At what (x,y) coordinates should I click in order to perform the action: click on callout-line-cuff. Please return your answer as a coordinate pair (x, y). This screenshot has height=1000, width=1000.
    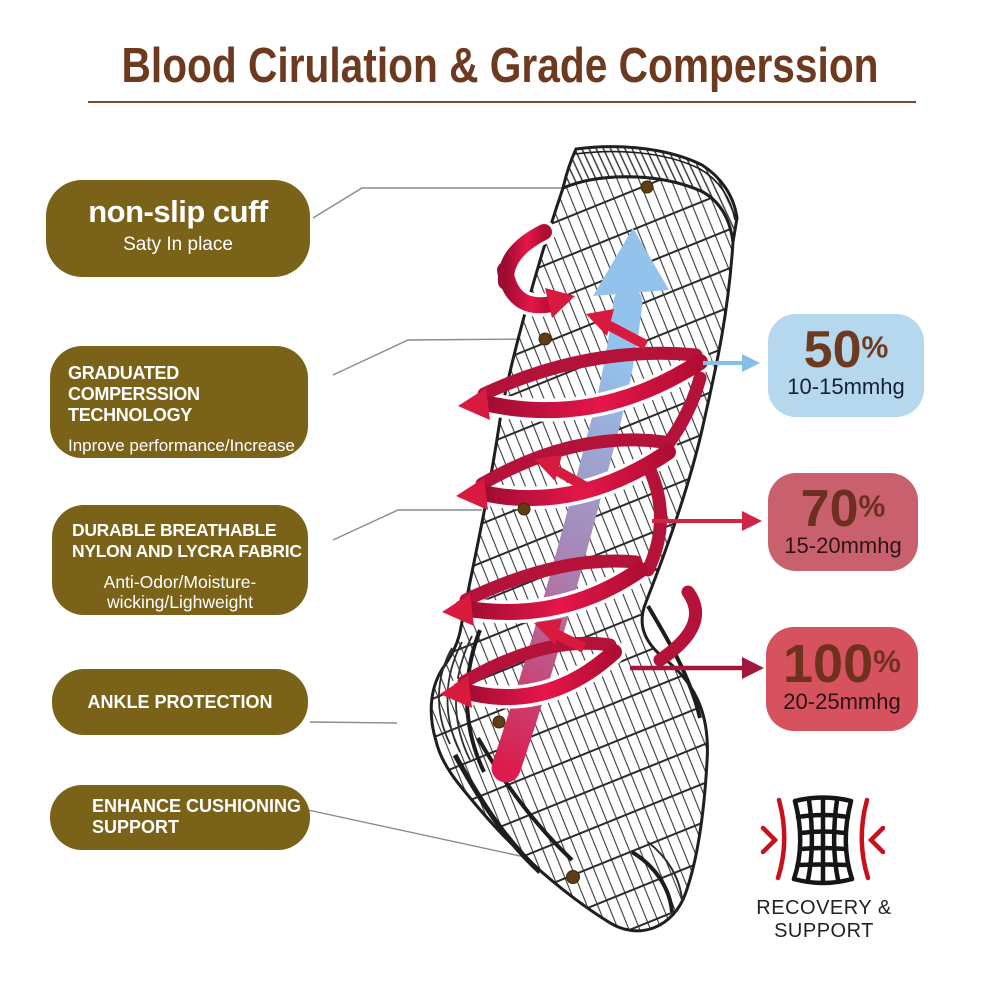
    Looking at the image, I should click on (439, 203).